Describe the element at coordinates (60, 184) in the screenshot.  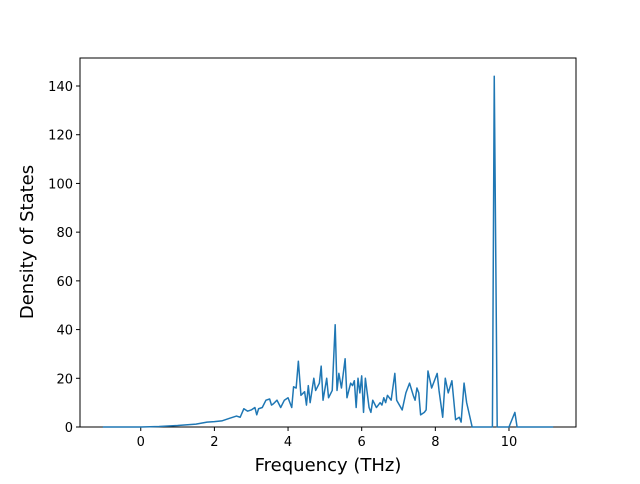
I see `y-tick-label: 100` at that location.